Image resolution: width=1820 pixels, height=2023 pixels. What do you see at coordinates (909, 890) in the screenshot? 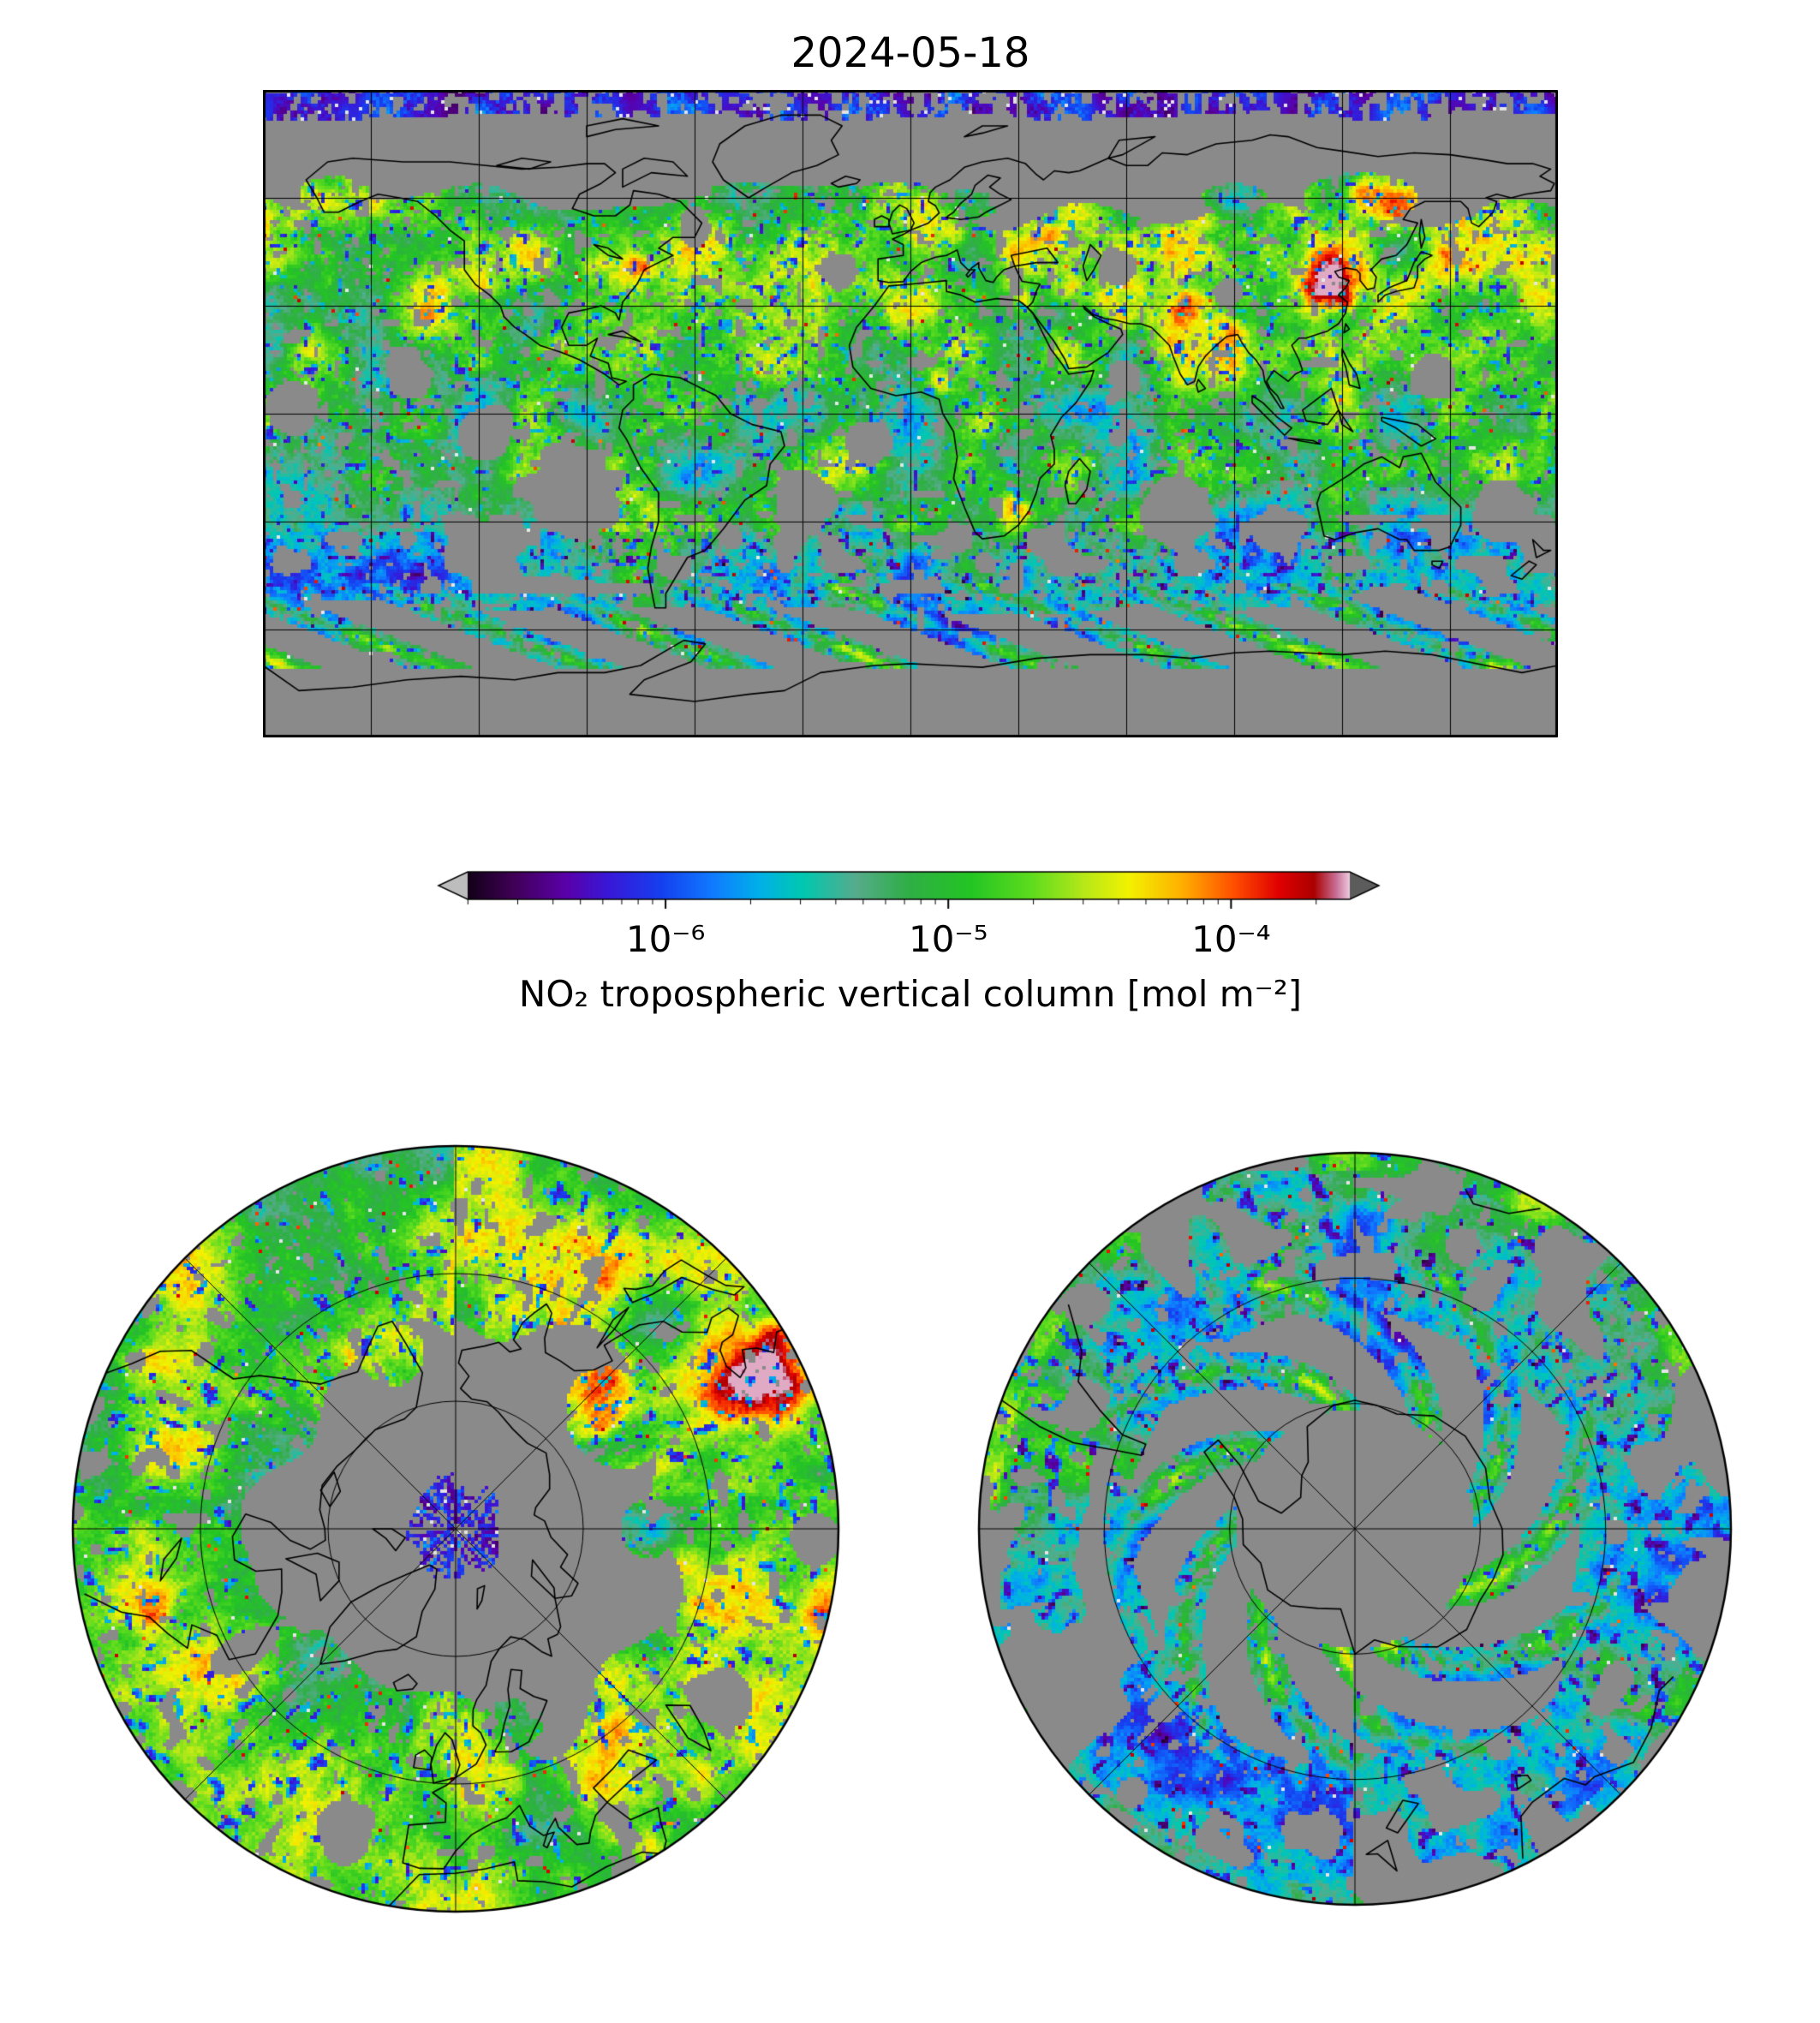
I see `colorbar-canvas` at bounding box center [909, 890].